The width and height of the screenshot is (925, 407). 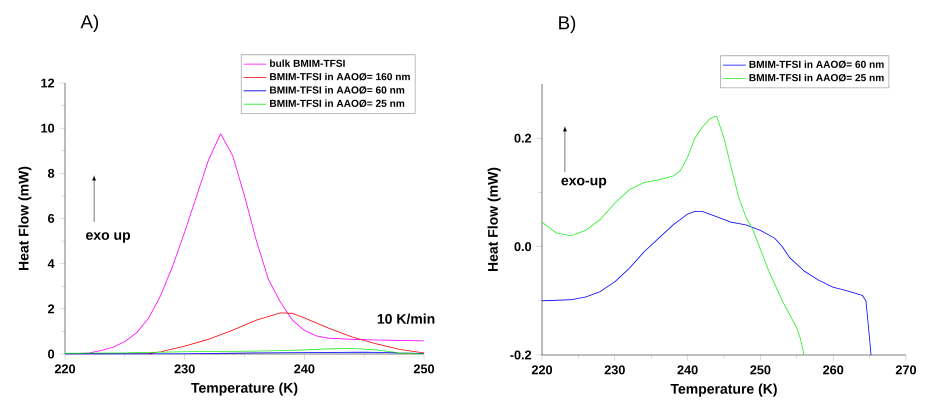 I want to click on chart-title: B), so click(x=567, y=25).